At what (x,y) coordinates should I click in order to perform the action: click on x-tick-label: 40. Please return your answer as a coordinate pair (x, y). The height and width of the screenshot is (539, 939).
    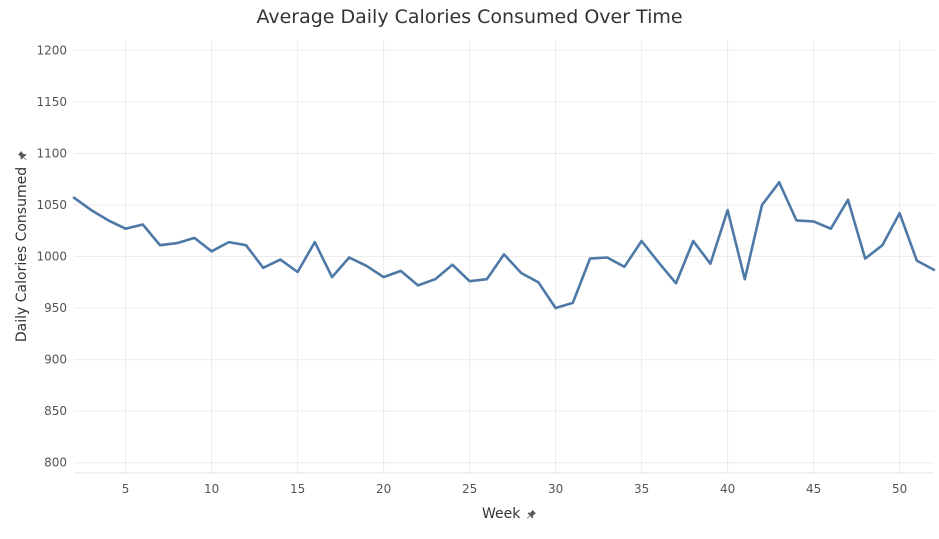
    Looking at the image, I should click on (727, 489).